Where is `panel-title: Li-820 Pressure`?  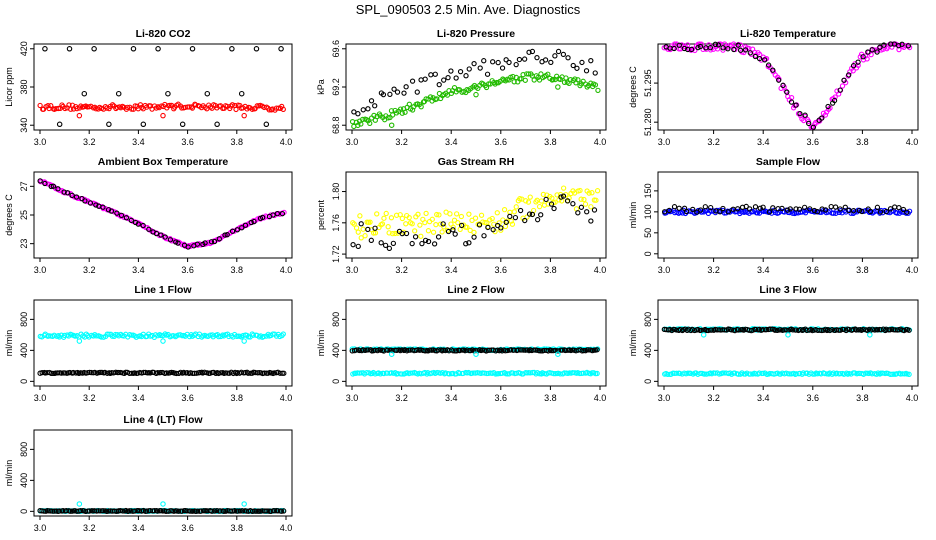 panel-title: Li-820 Pressure is located at coordinates (476, 34).